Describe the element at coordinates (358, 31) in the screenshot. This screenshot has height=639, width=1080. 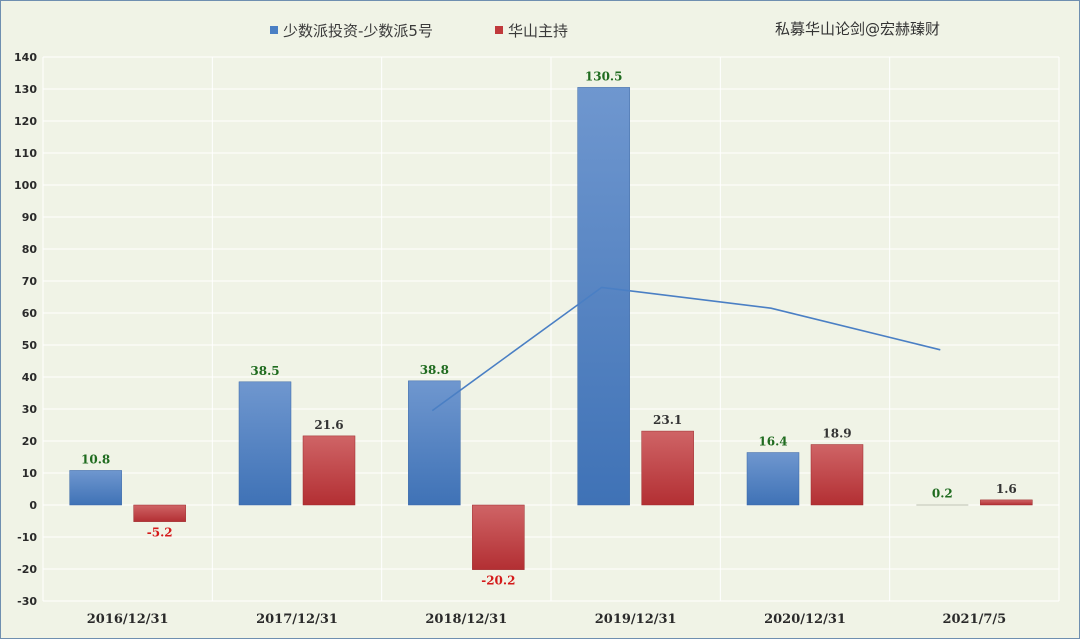
I see `legend-label-series-a: 少数派投资-少数派5号` at that location.